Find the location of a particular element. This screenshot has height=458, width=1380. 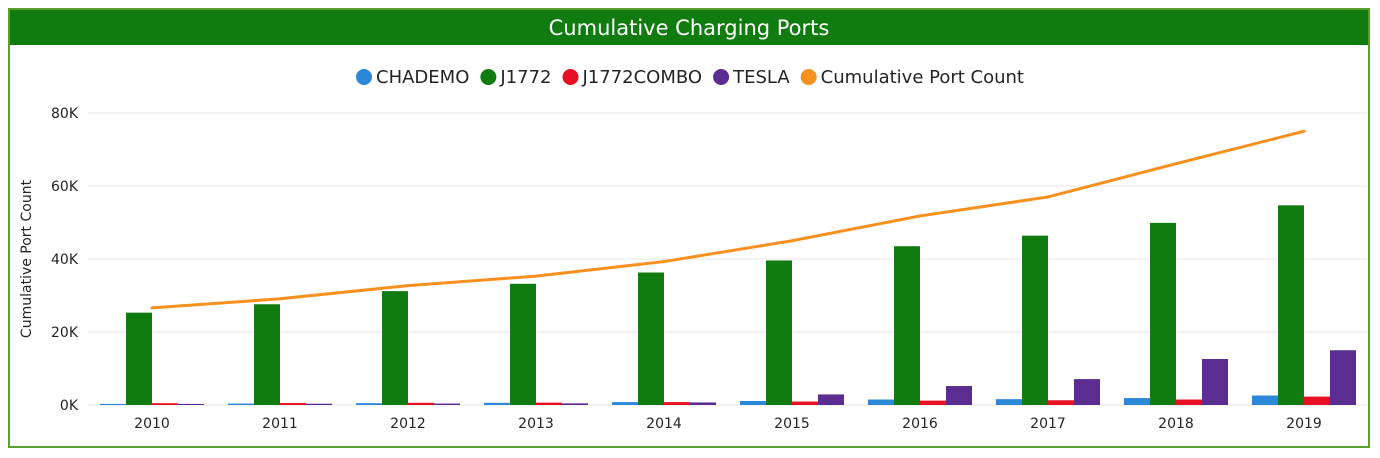

legend-label: Cumulative Port Count is located at coordinates (922, 77).